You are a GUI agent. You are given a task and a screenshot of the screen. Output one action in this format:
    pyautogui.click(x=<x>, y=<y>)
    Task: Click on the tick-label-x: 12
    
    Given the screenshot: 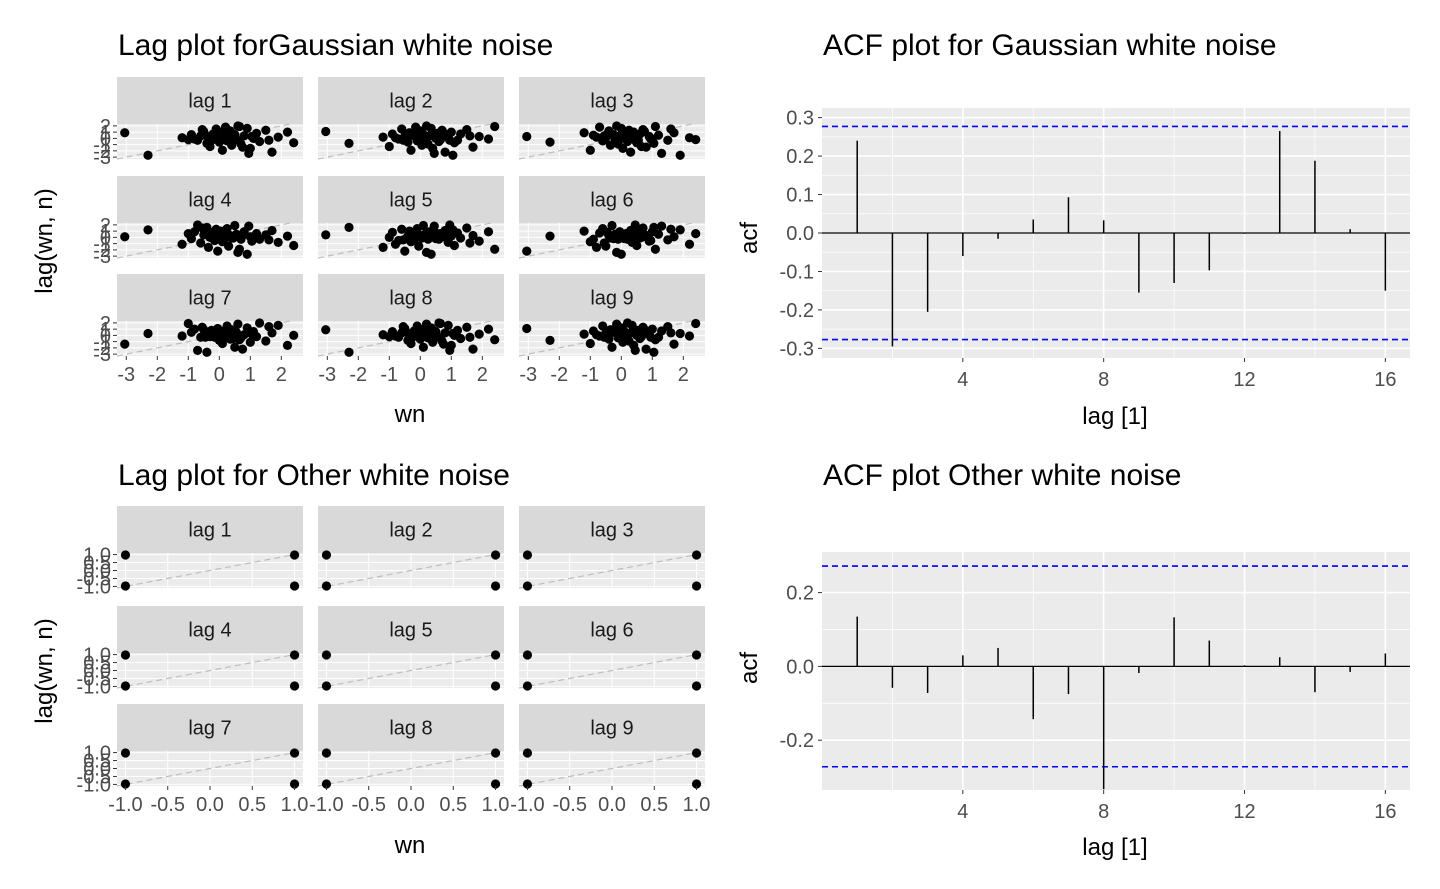 What is the action you would take?
    pyautogui.click(x=1244, y=380)
    